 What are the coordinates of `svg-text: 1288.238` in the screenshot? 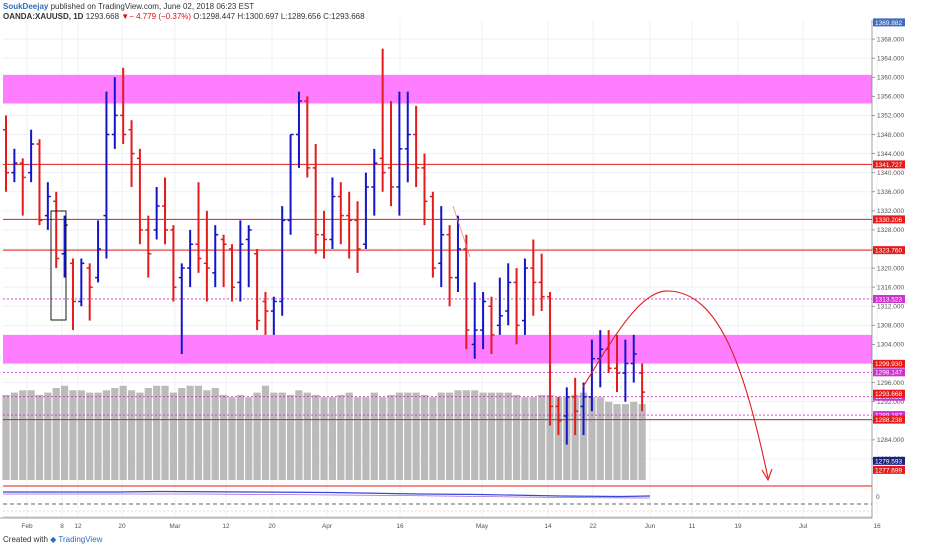 It's located at (888, 420).